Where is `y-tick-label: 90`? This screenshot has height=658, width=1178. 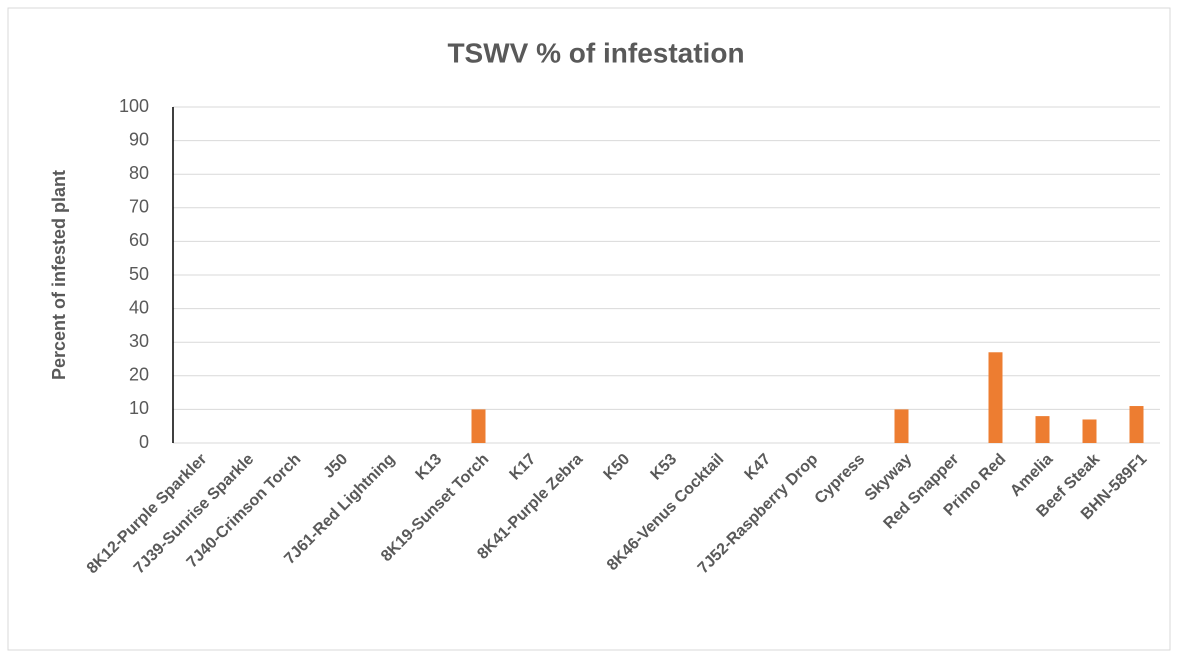
y-tick-label: 90 is located at coordinates (139, 139).